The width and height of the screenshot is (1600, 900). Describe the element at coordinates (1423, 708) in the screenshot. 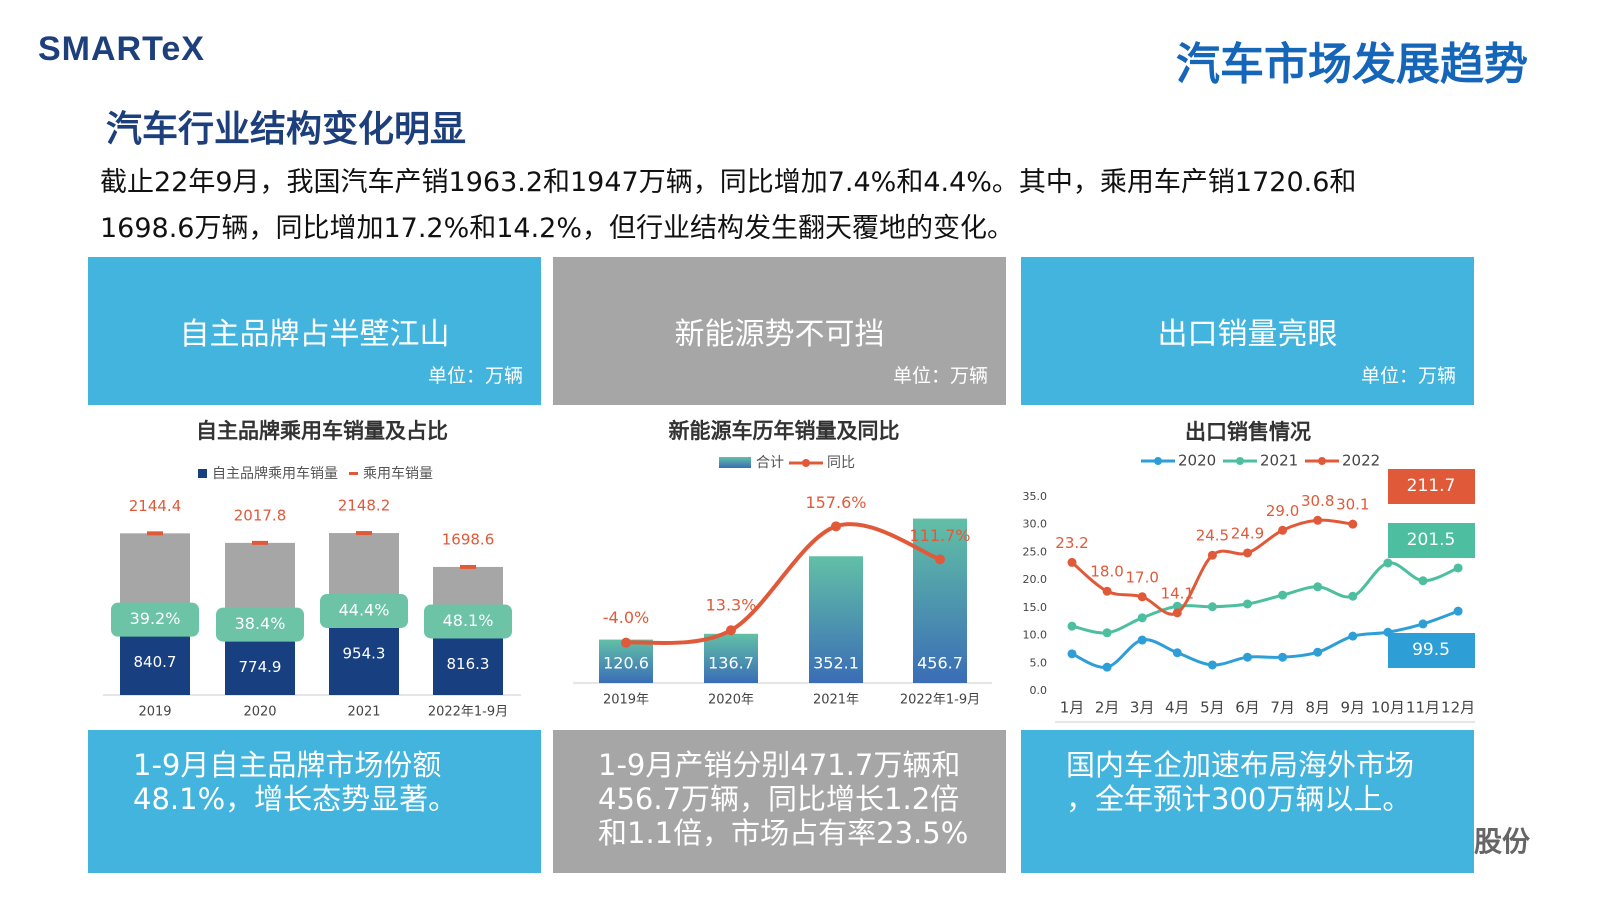

I see `x-tick-label: 11月` at that location.